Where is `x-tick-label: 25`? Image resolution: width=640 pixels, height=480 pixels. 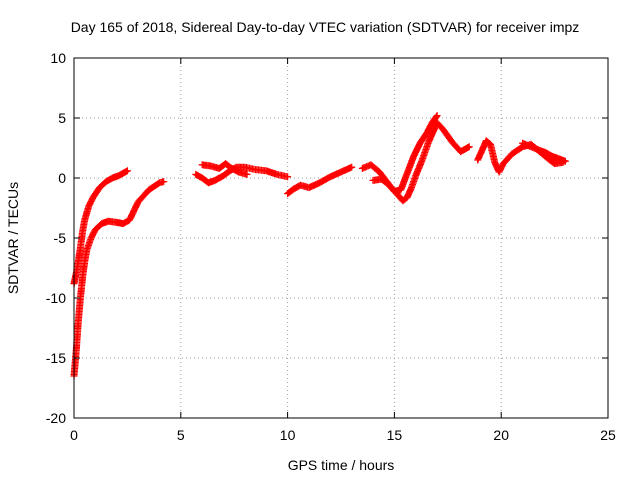 x-tick-label: 25 is located at coordinates (608, 435).